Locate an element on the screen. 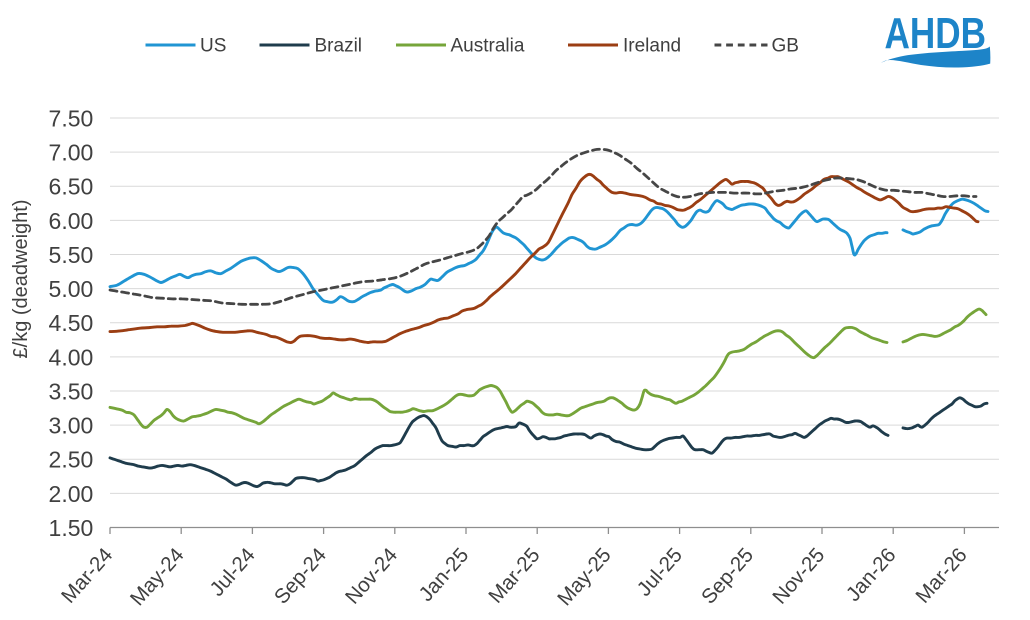 Image resolution: width=1030 pixels, height=620 pixels. svg-text: 3.50 is located at coordinates (71, 391).